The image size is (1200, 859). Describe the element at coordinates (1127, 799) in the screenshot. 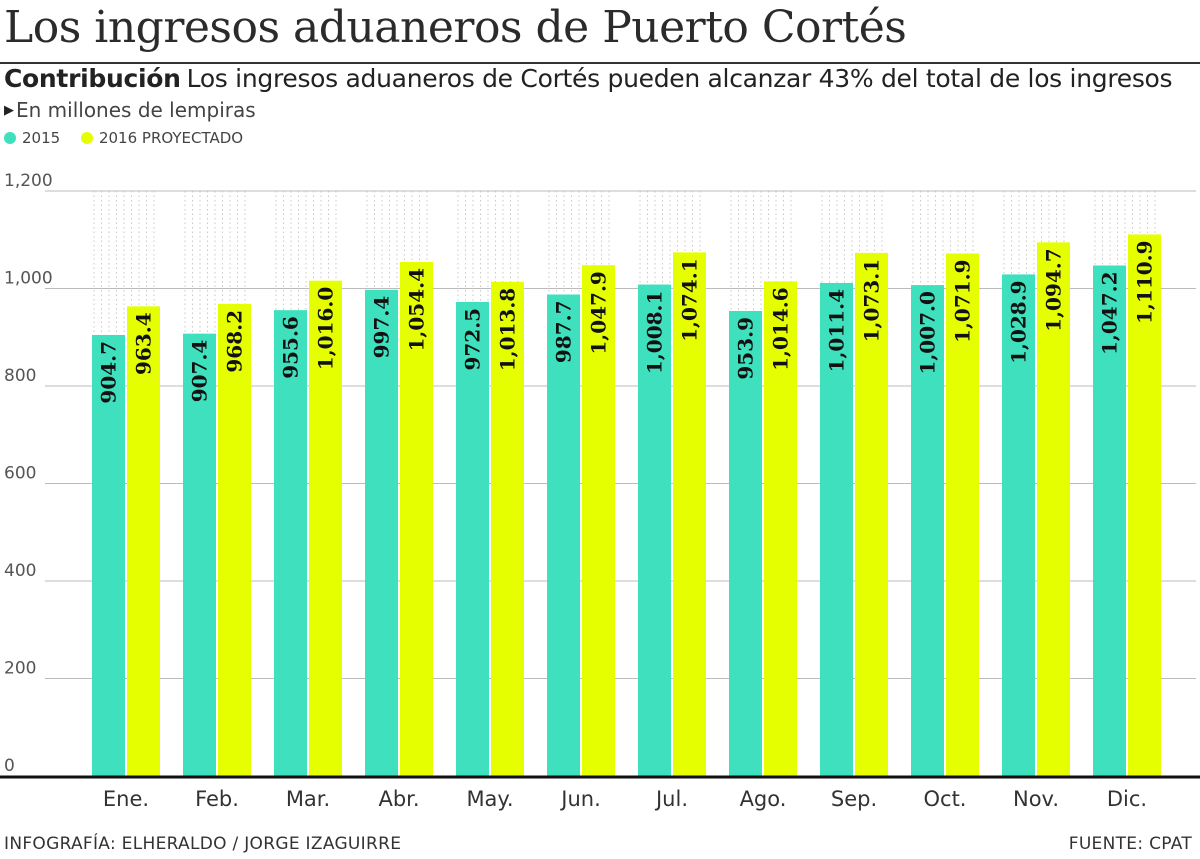

I see `x-tick-label: Dic.` at that location.